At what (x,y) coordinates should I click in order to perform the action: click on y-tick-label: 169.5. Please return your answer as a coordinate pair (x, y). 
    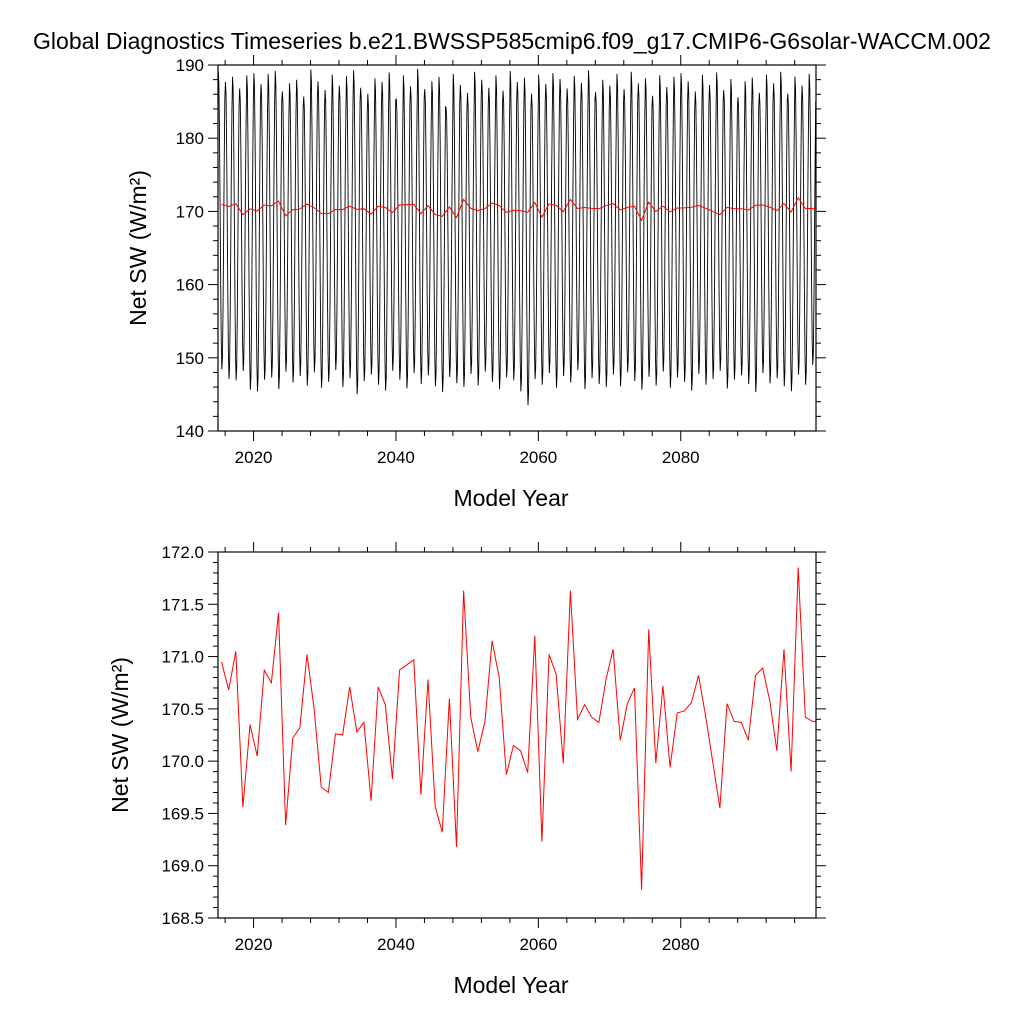
    Looking at the image, I should click on (182, 813).